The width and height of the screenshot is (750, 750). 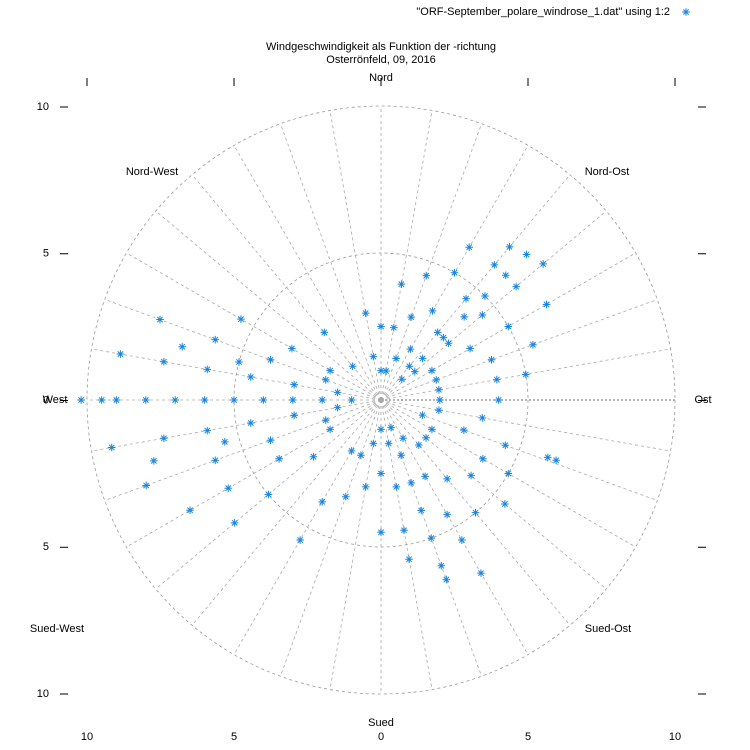 What do you see at coordinates (43, 694) in the screenshot?
I see `y-tick-label: 10` at bounding box center [43, 694].